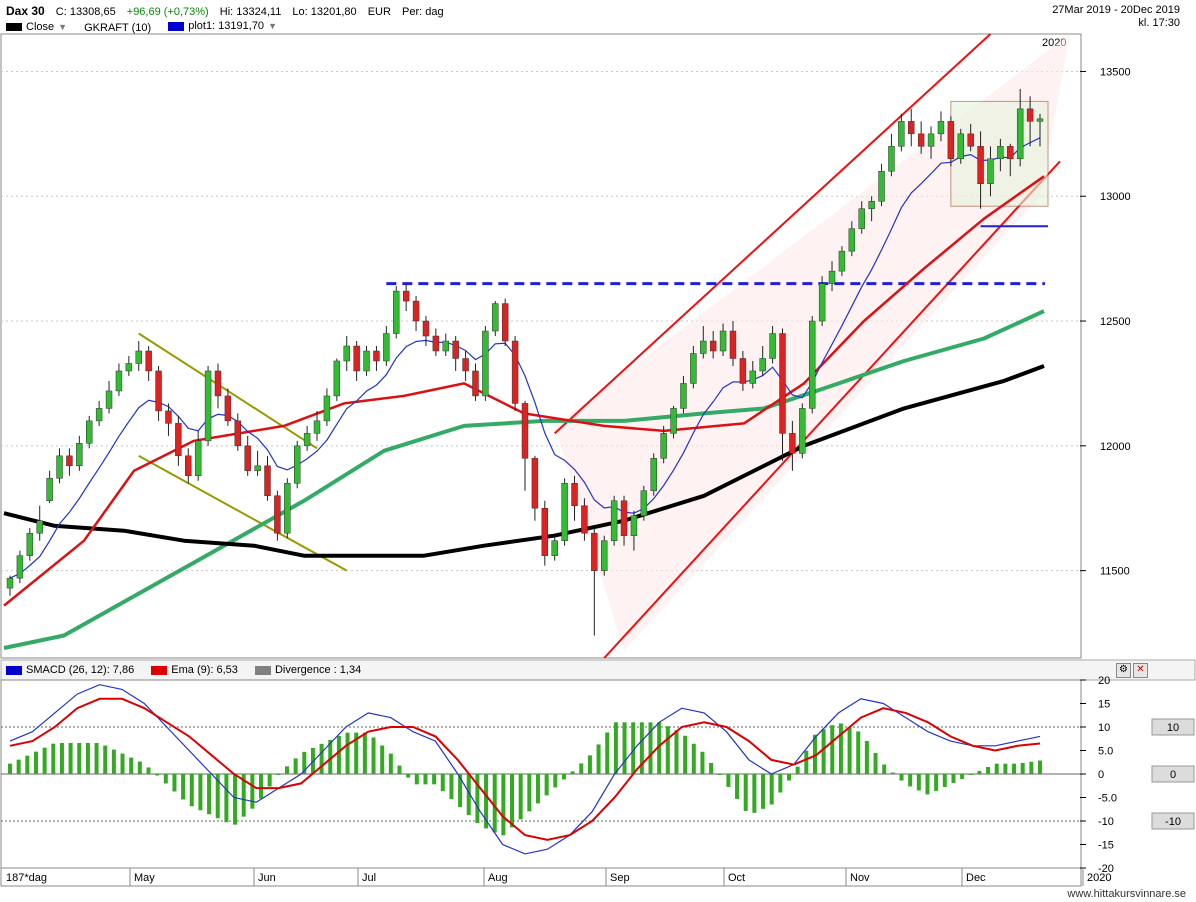  What do you see at coordinates (1104, 705) in the screenshot?
I see `macd-tick-label: 15` at bounding box center [1104, 705].